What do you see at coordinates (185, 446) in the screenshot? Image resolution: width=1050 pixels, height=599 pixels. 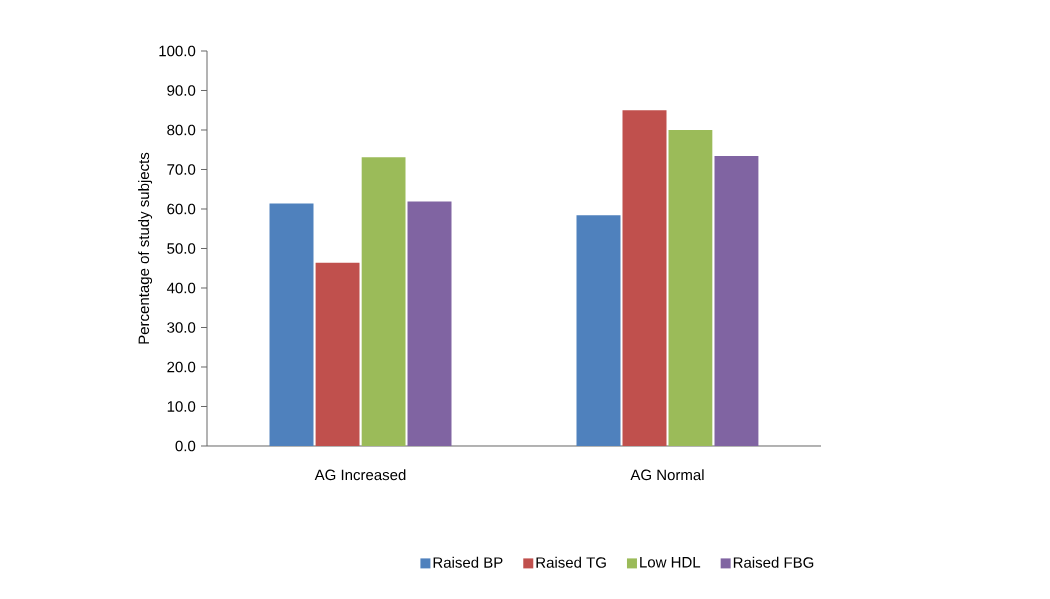 I see `y-tick-label: 0.0` at bounding box center [185, 446].